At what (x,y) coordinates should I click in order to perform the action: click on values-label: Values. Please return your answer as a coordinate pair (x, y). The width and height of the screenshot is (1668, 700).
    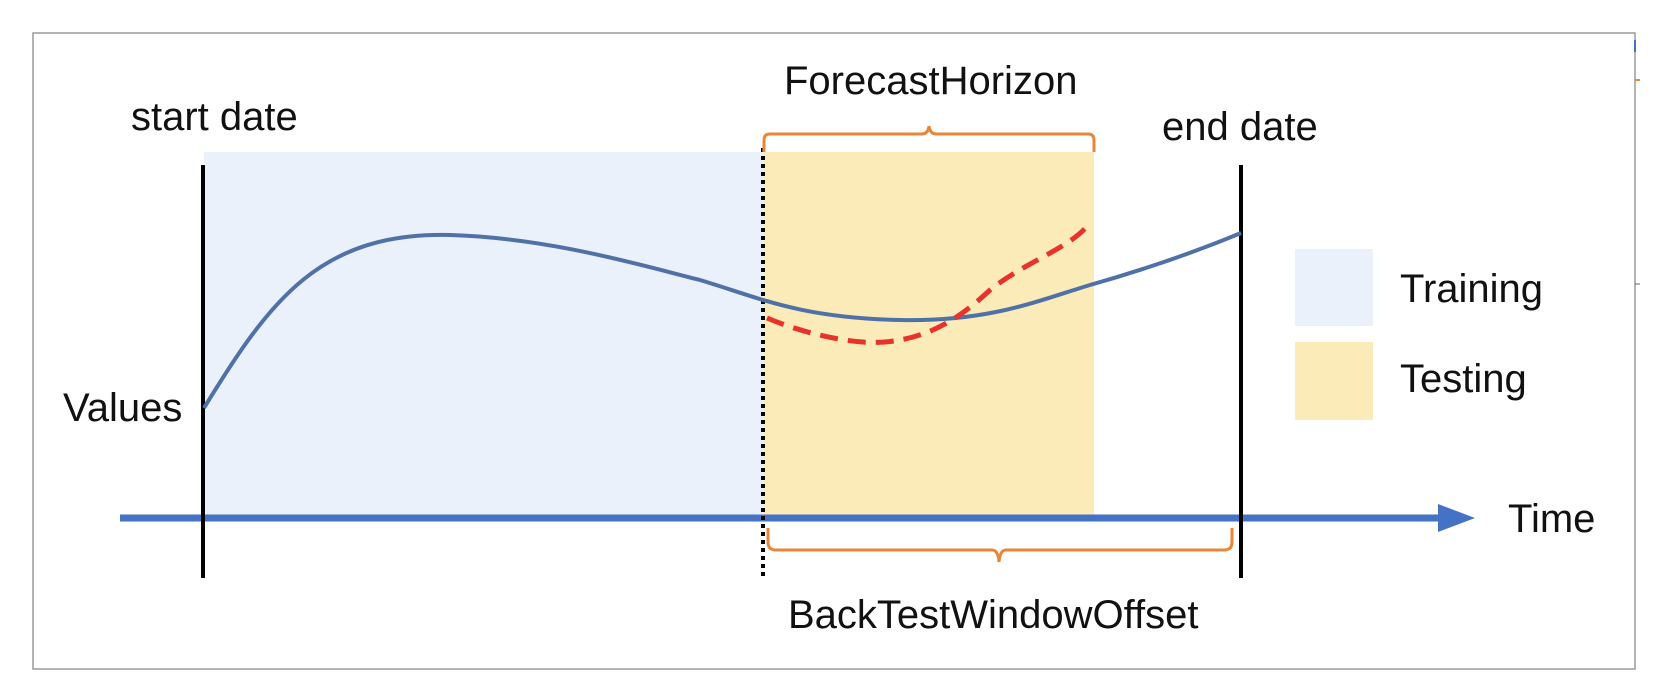
    Looking at the image, I should click on (122, 408).